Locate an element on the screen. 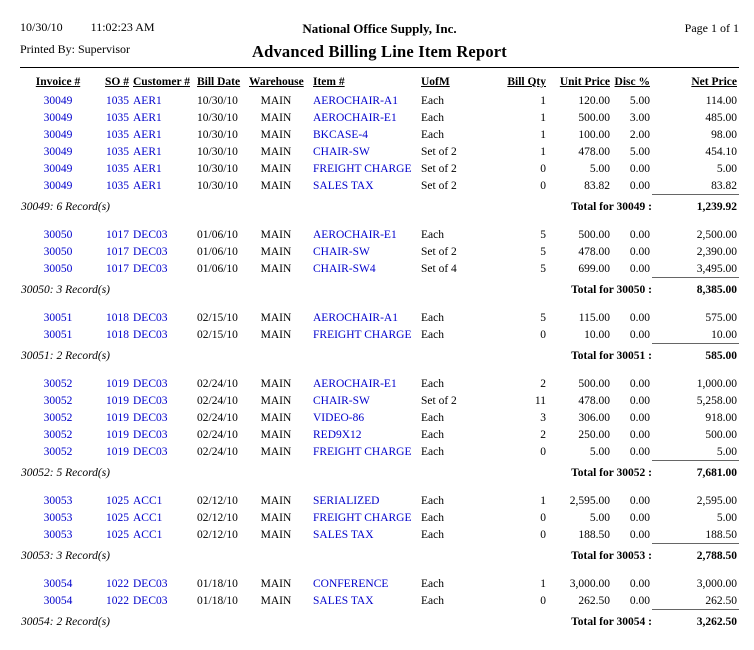  item-link: RED9X12 is located at coordinates (337, 434).